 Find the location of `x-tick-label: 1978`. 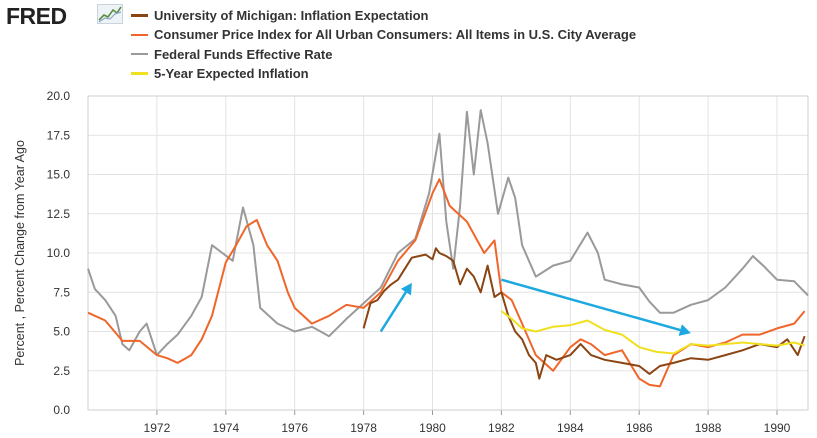

x-tick-label: 1978 is located at coordinates (363, 428).